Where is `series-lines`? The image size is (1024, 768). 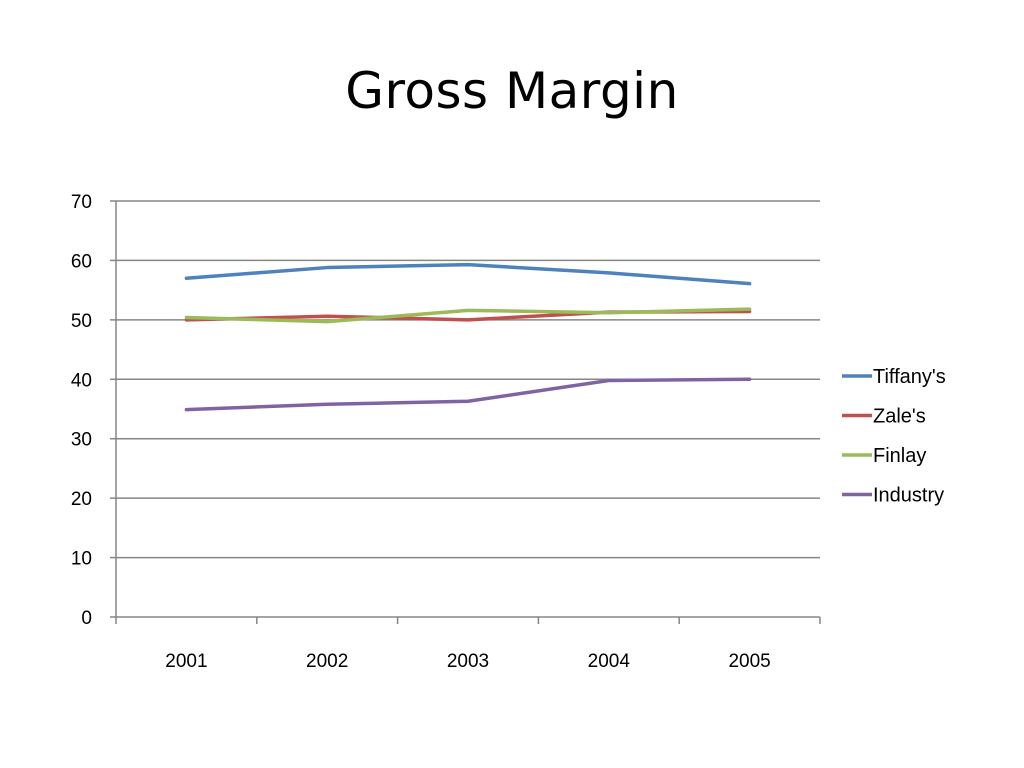 series-lines is located at coordinates (468, 337).